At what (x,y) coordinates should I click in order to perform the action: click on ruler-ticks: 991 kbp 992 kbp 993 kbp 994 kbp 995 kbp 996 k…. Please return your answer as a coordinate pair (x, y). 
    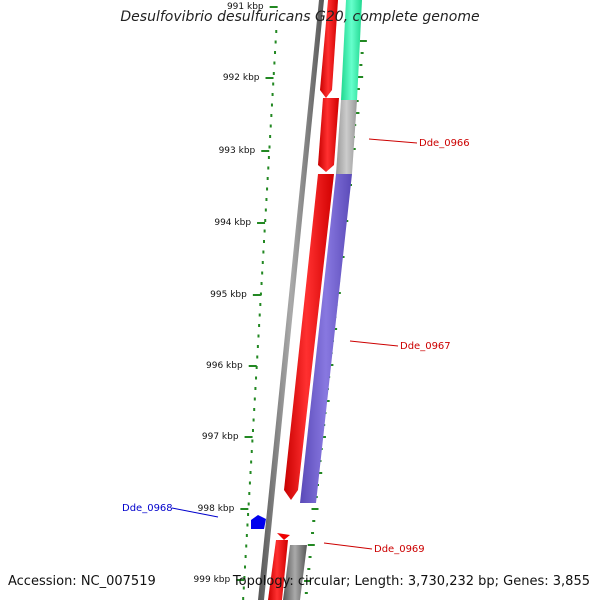
    Looking at the image, I should click on (236, 293).